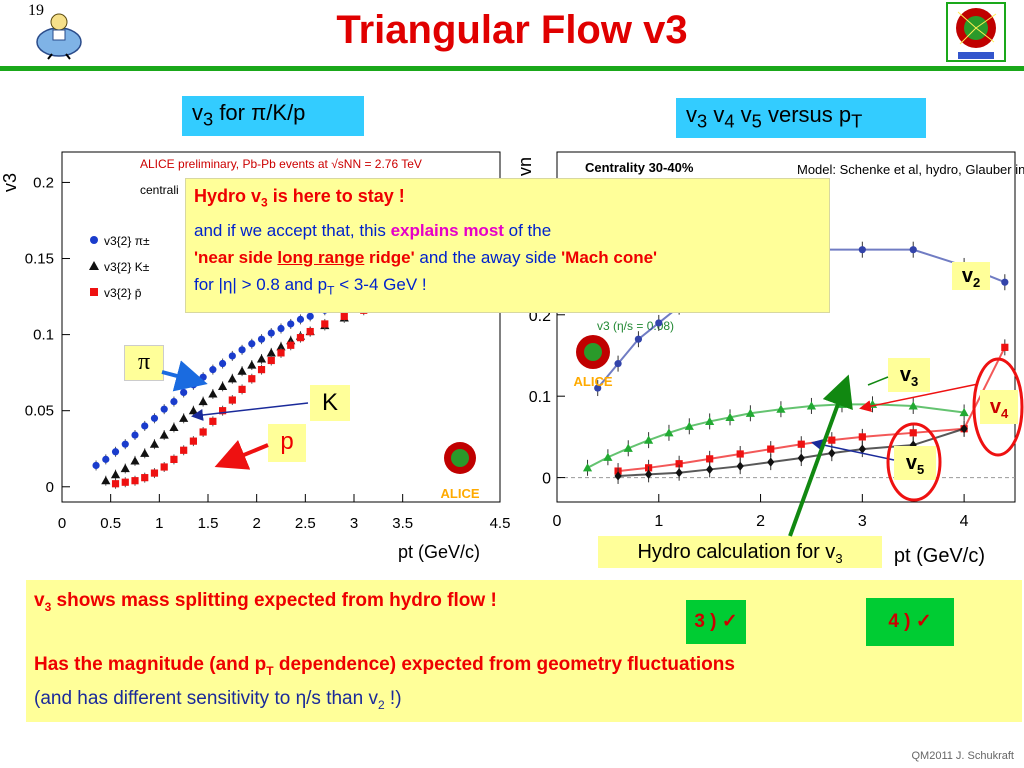 The height and width of the screenshot is (768, 1024). I want to click on slide-title: Triangular Flow v3, so click(512, 30).